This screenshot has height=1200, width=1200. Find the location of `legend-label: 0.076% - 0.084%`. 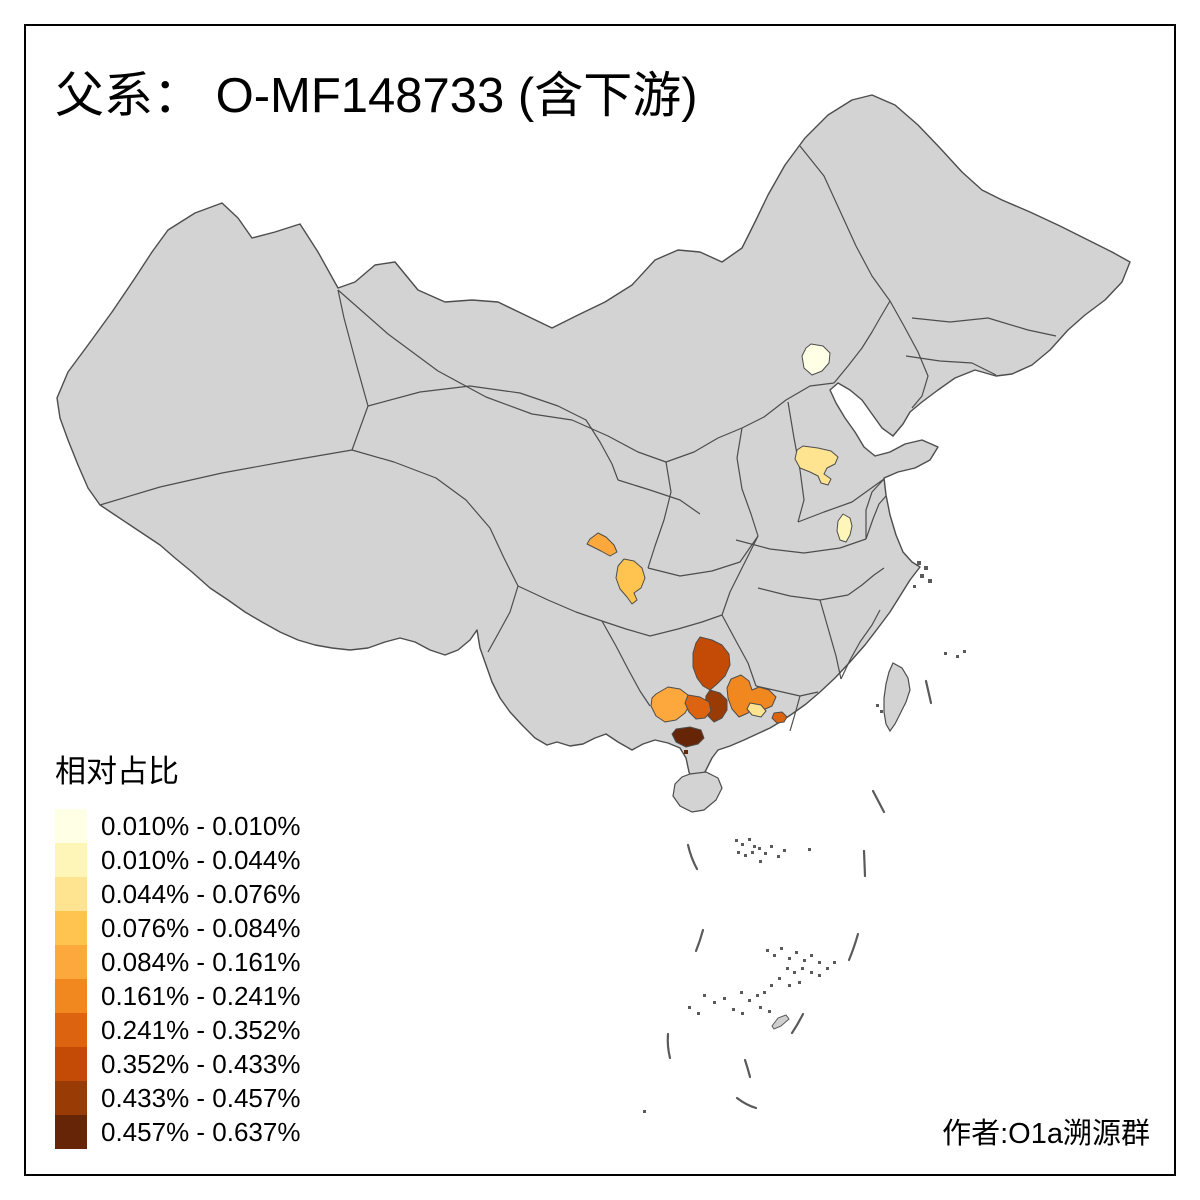

legend-label: 0.076% - 0.084% is located at coordinates (201, 928).